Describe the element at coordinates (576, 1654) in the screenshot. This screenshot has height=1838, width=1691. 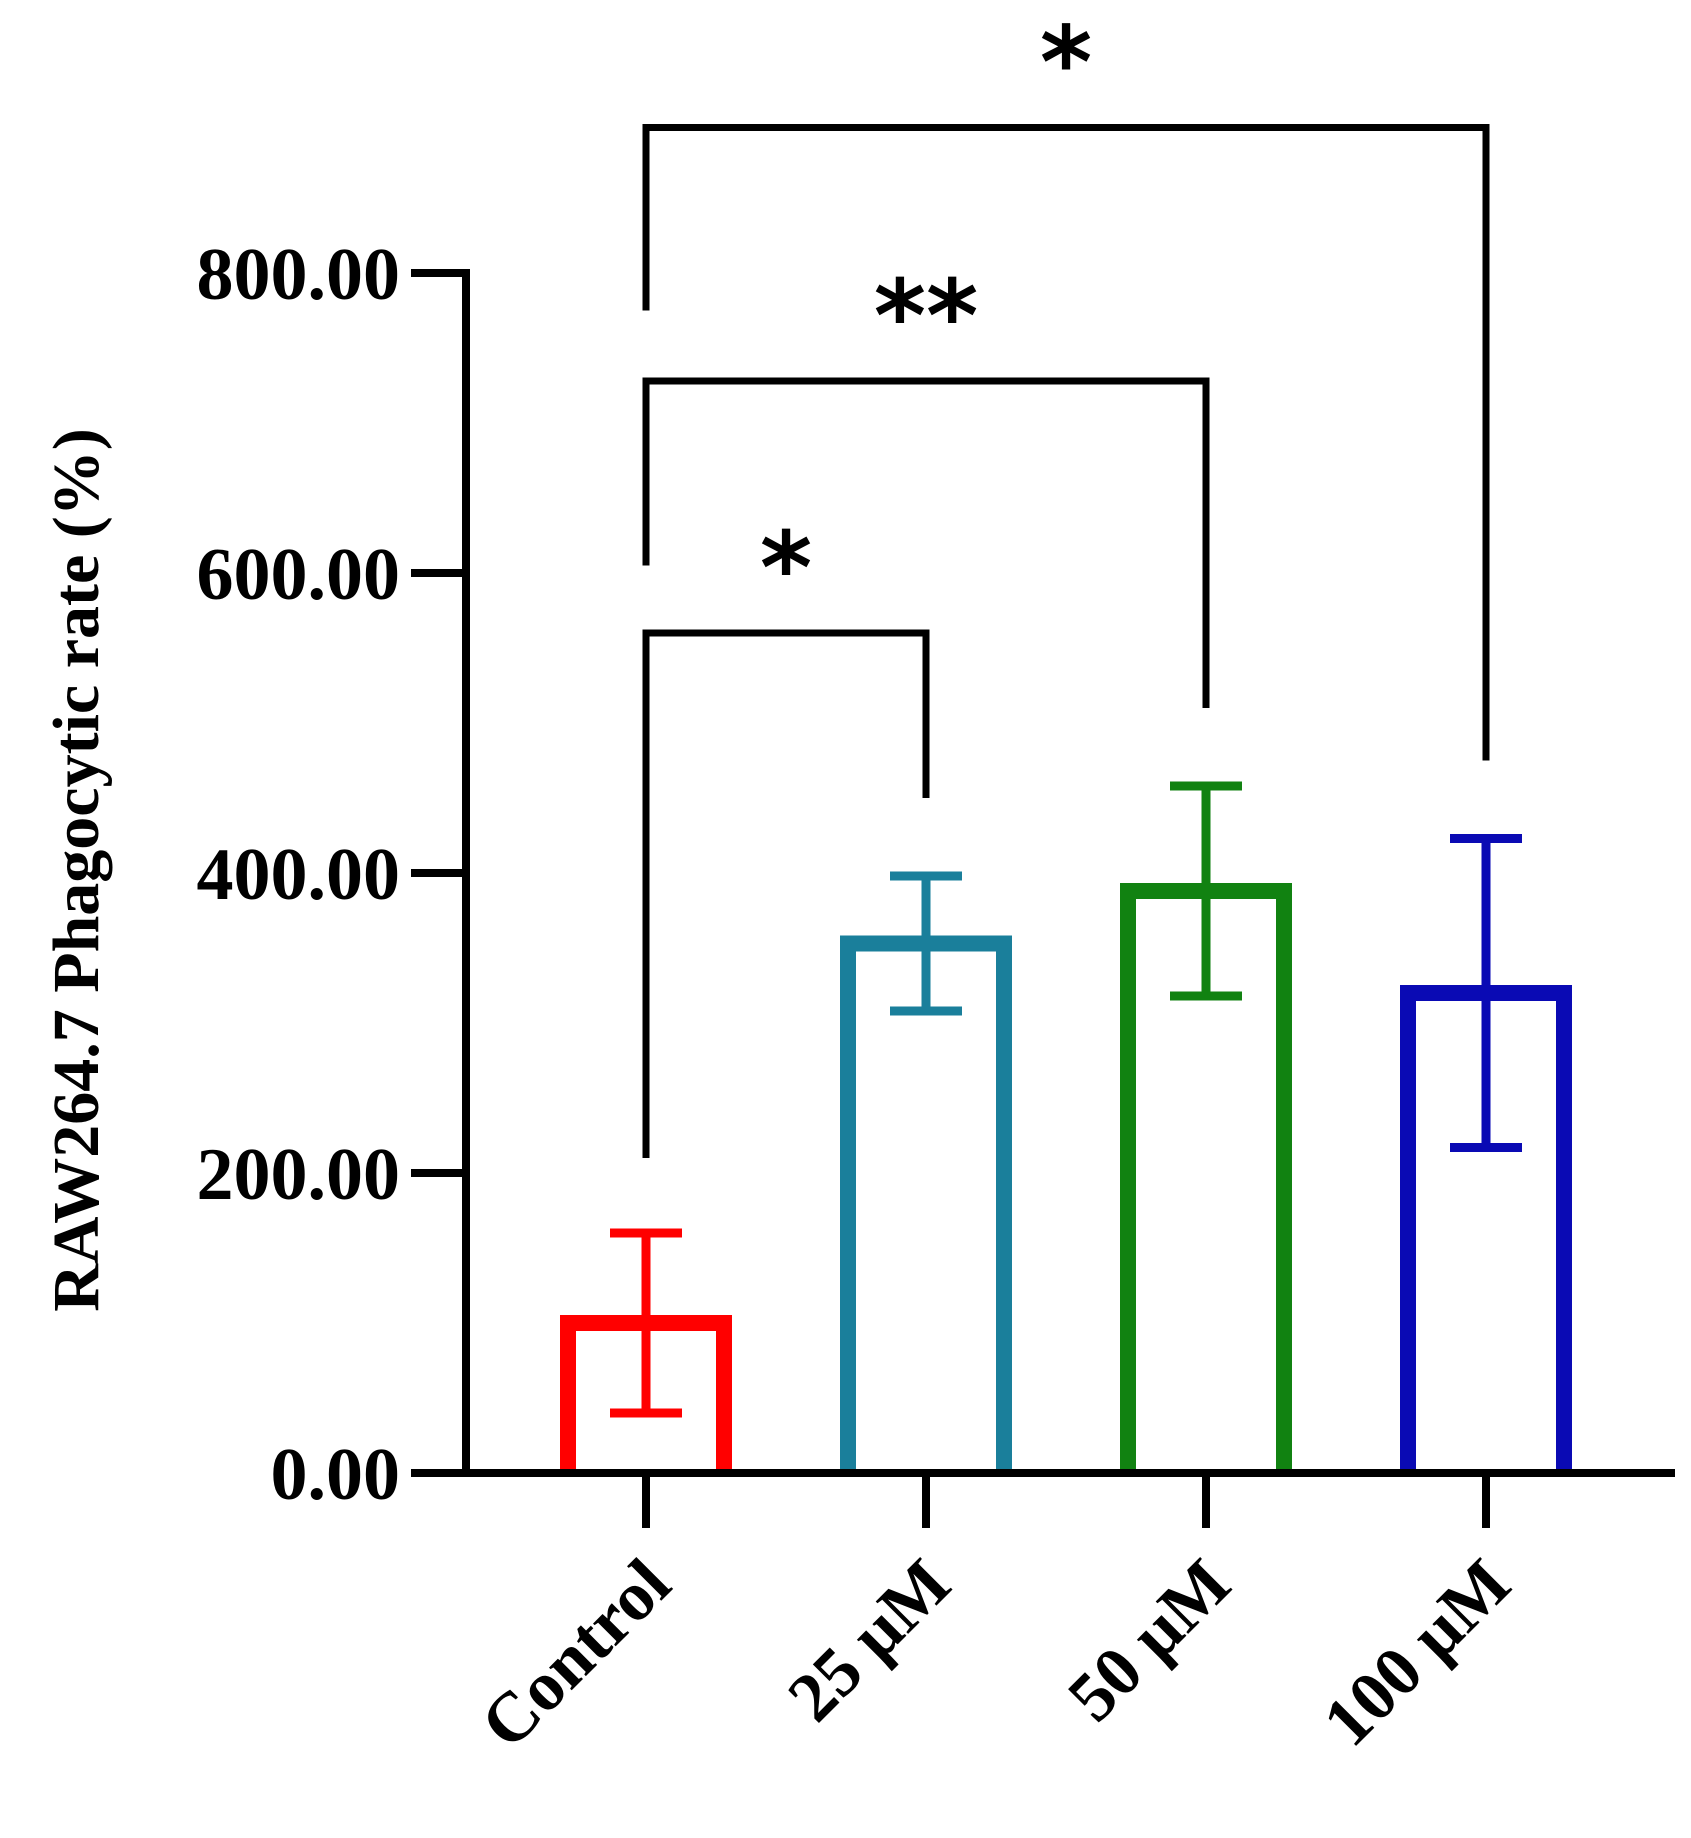
I see `x-tick-label-0: Control` at that location.